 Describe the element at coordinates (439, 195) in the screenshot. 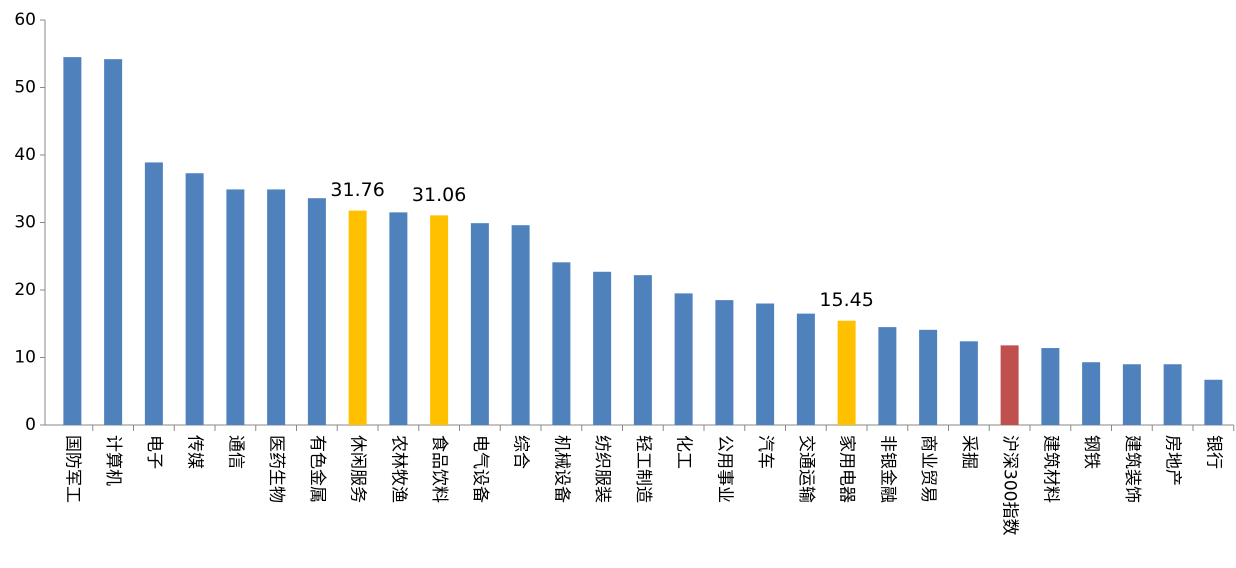

I see `data-label: 31.06` at that location.